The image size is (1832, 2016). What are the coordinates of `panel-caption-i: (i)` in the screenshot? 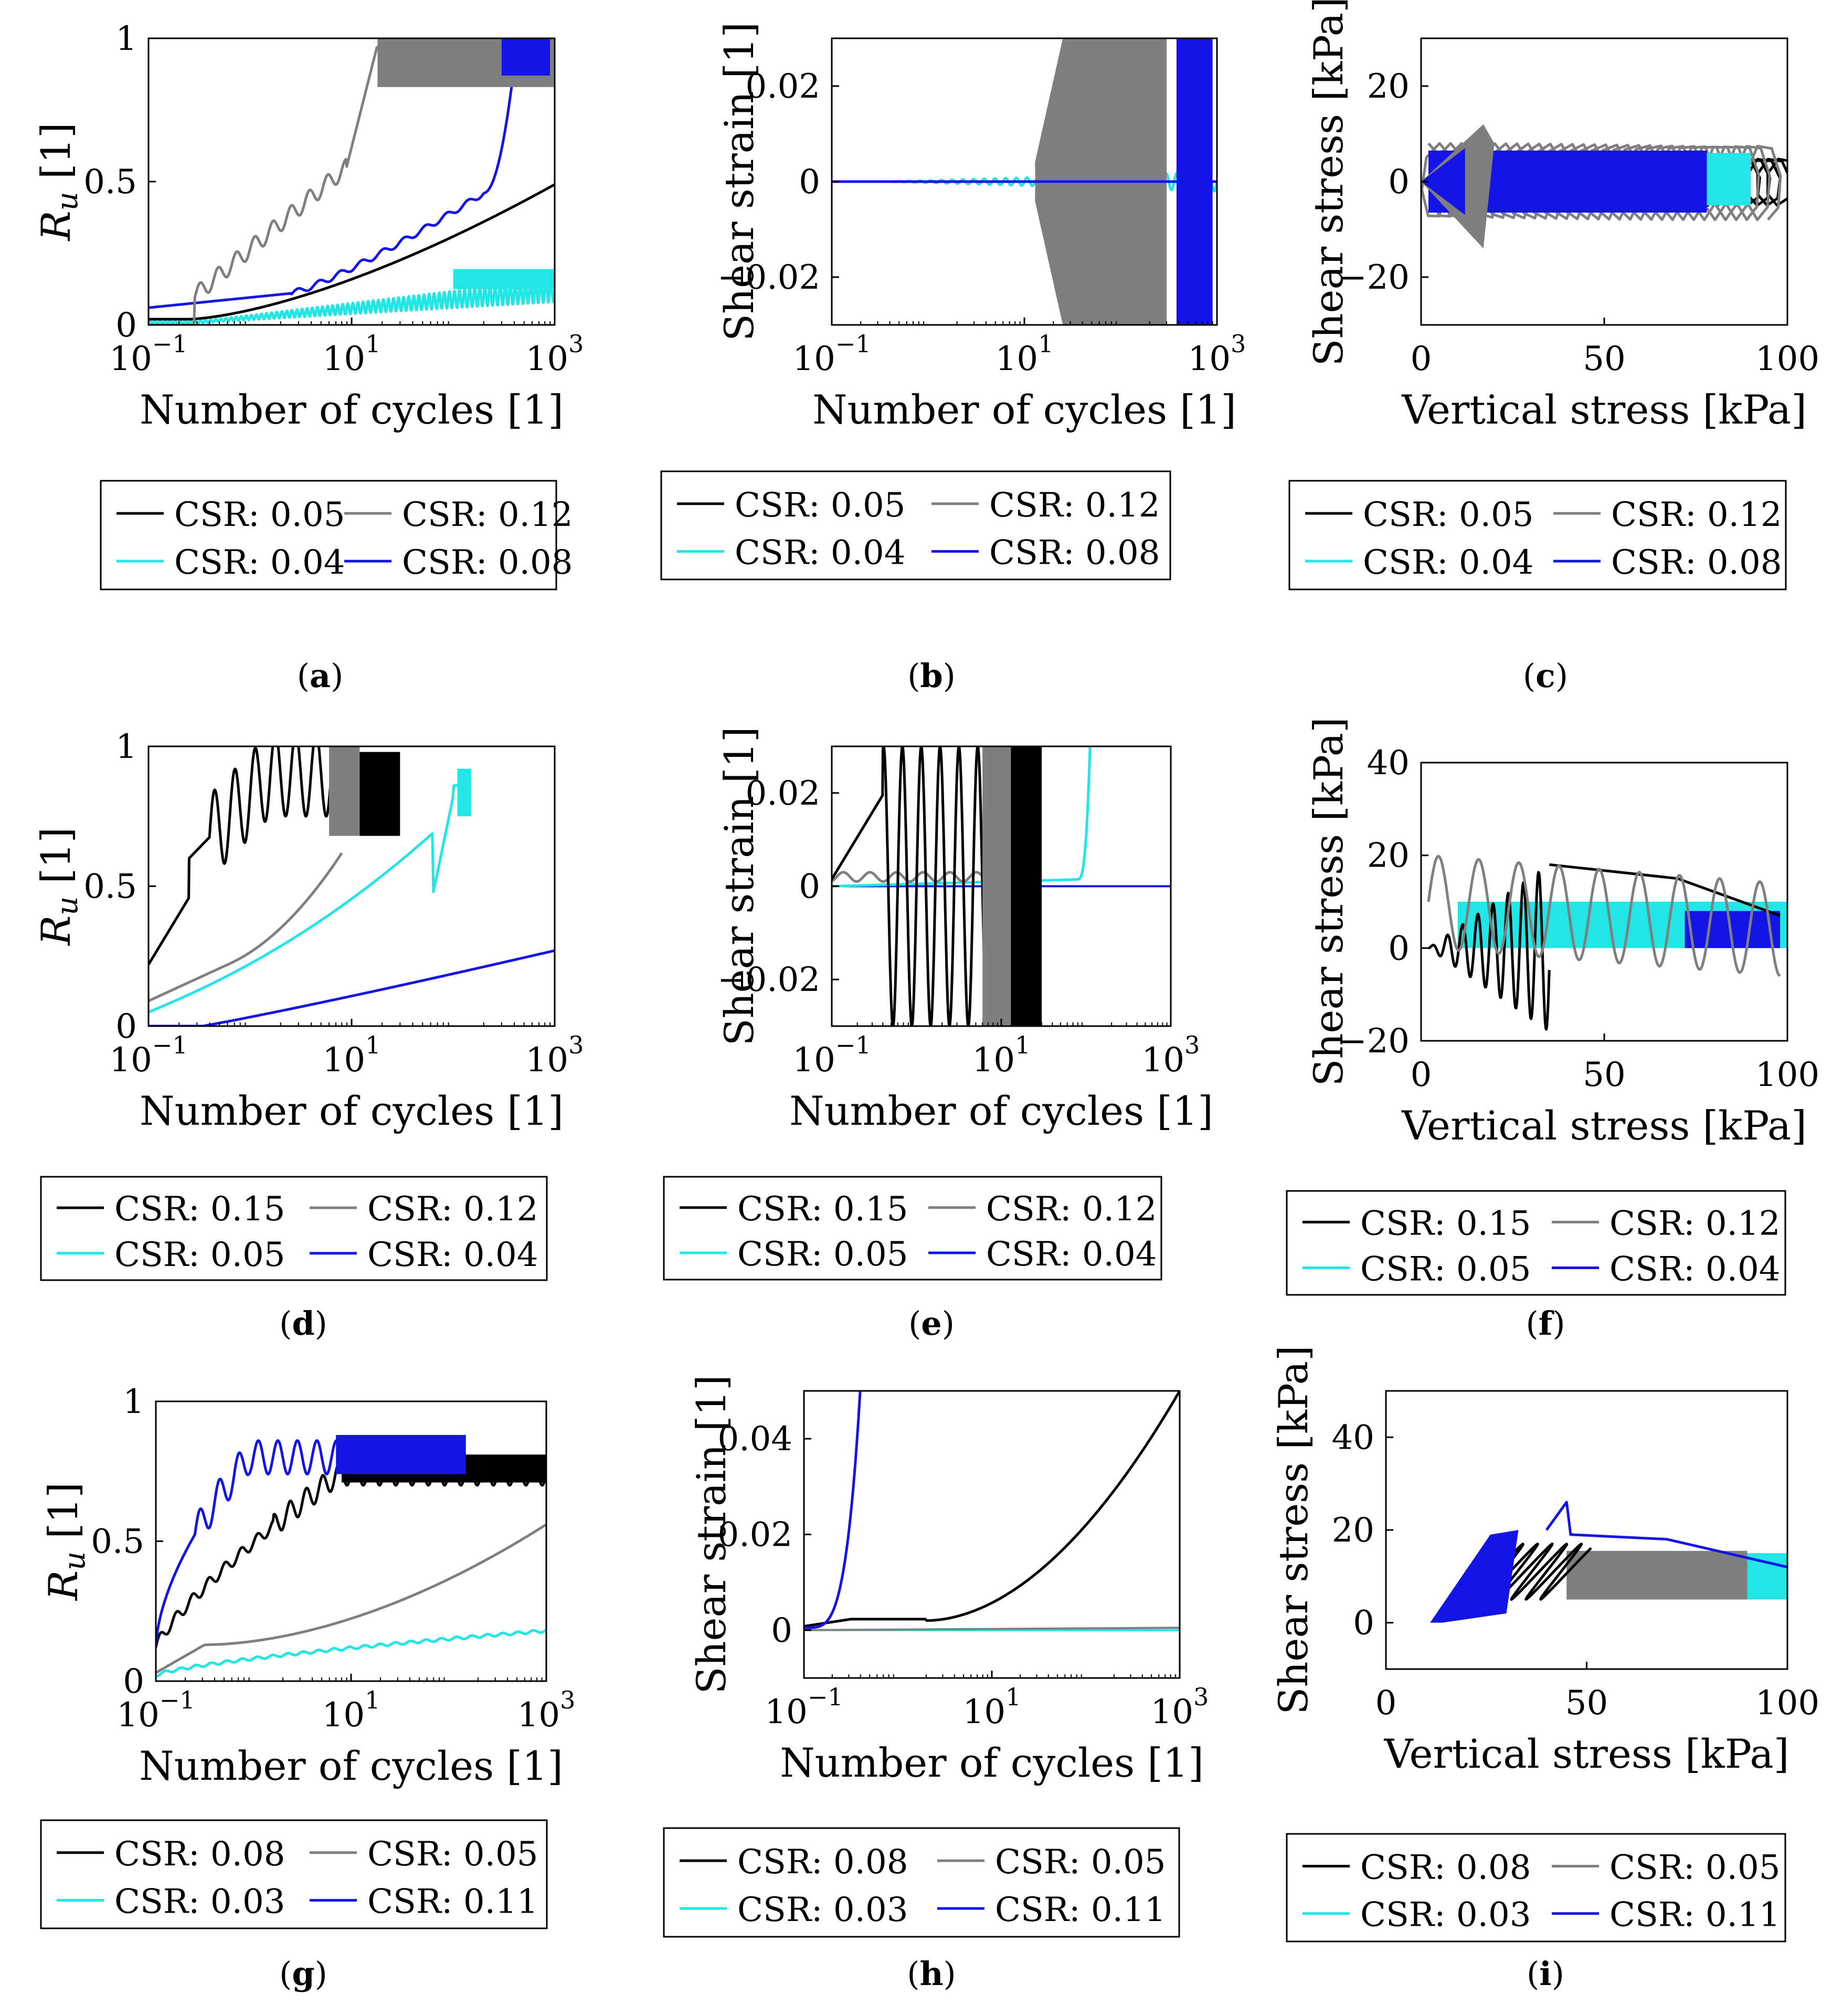 It's located at (1545, 1974).